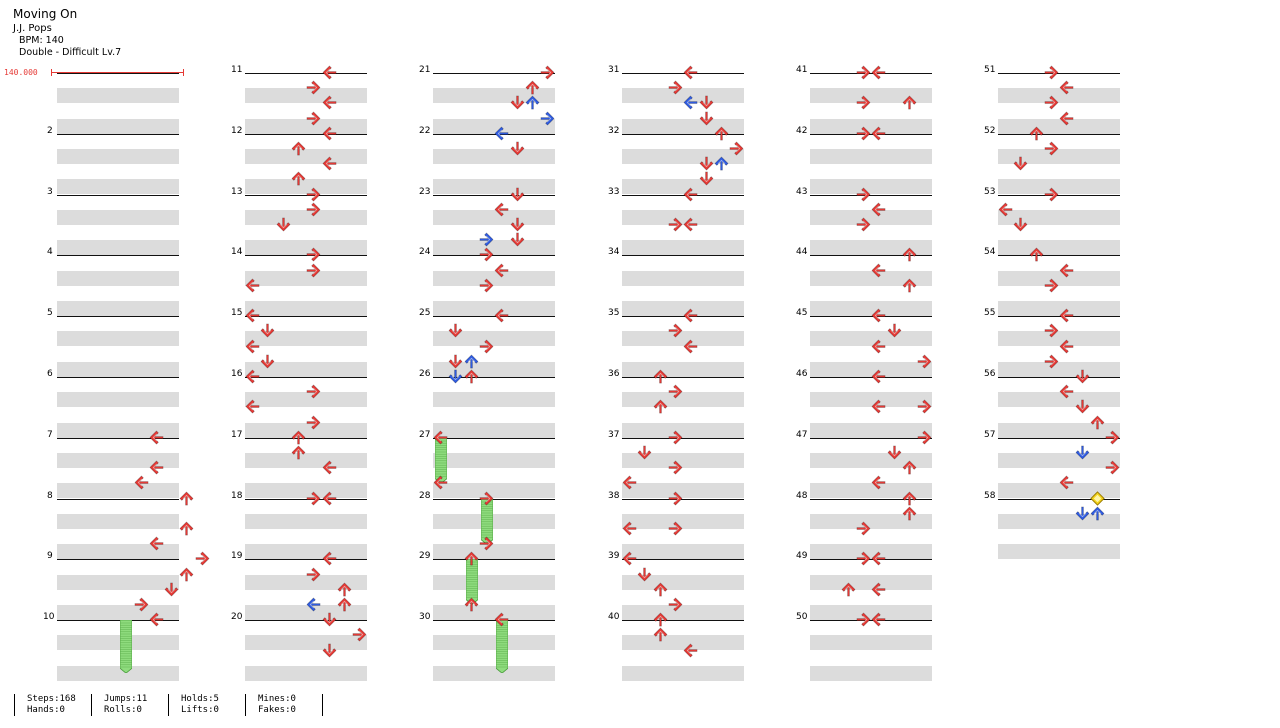 Image resolution: width=1280 pixels, height=728 pixels. What do you see at coordinates (123, 710) in the screenshot?
I see `stat-secondary: Rolls:0` at bounding box center [123, 710].